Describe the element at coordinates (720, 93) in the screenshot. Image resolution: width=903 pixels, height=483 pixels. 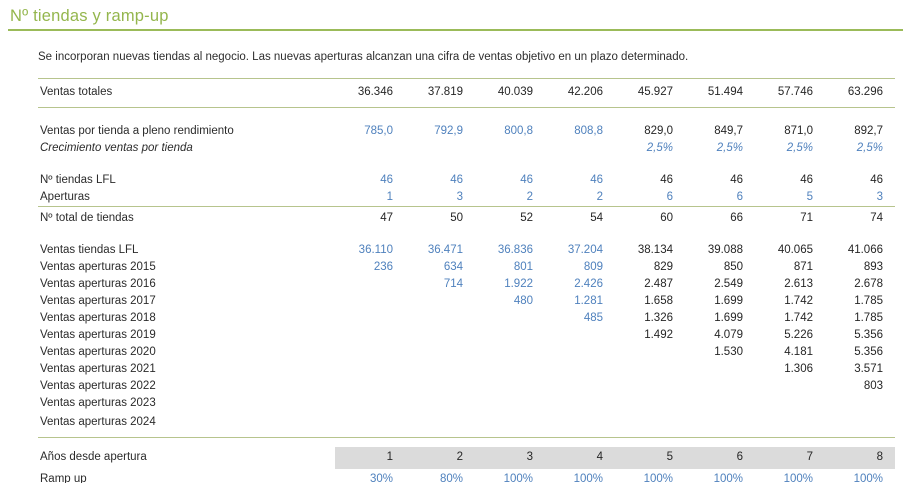
I see `value-cell: 51.494` at that location.